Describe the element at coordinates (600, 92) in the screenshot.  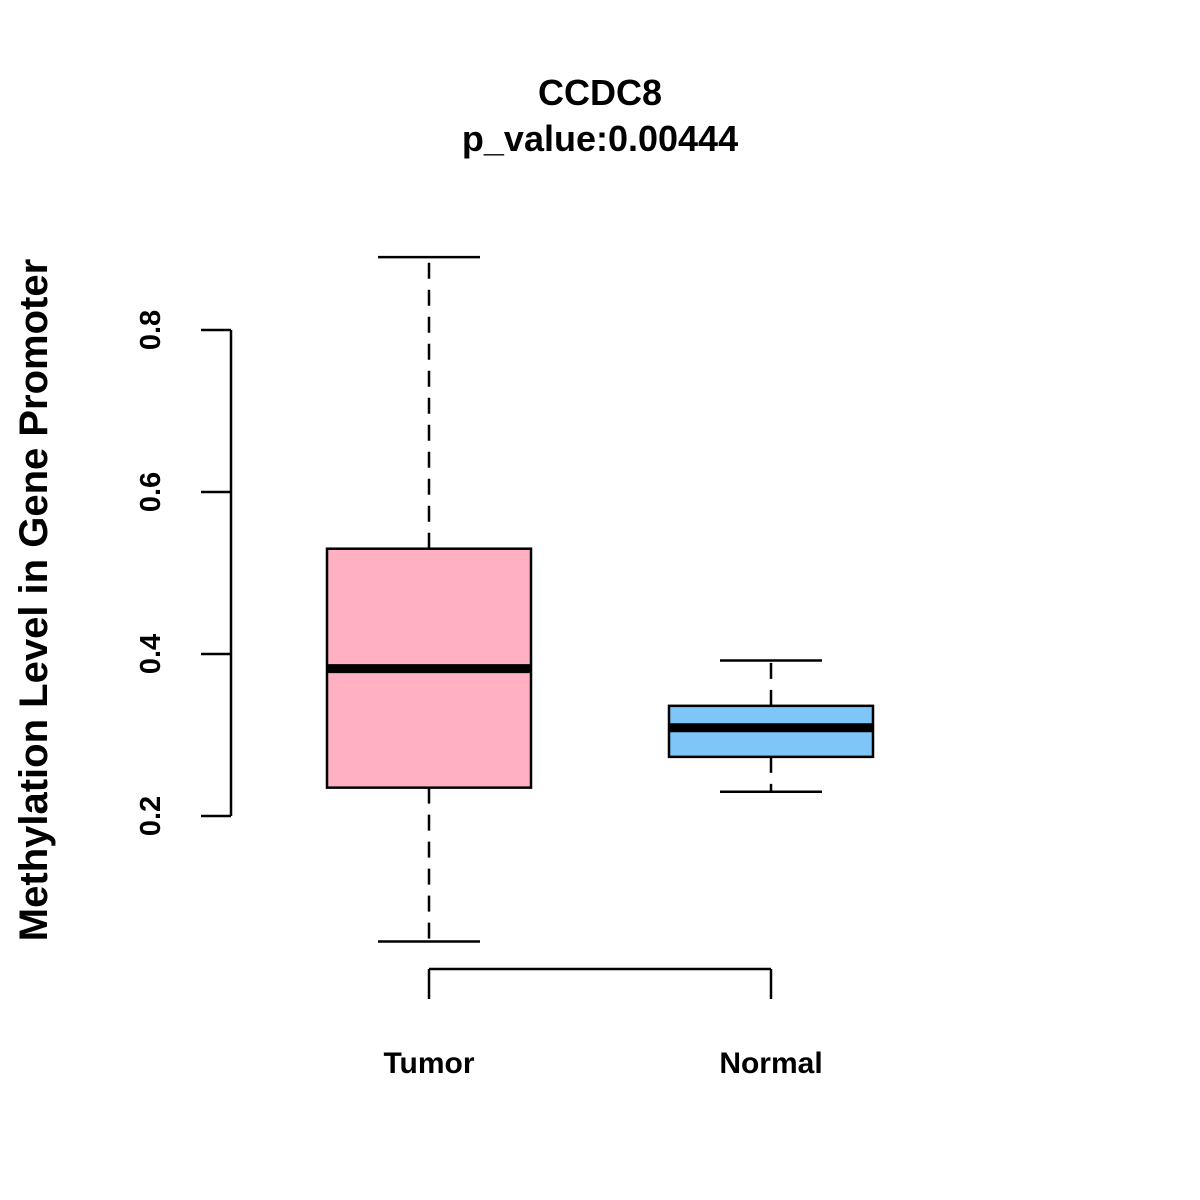
I see `chart-title: CCDC8` at that location.